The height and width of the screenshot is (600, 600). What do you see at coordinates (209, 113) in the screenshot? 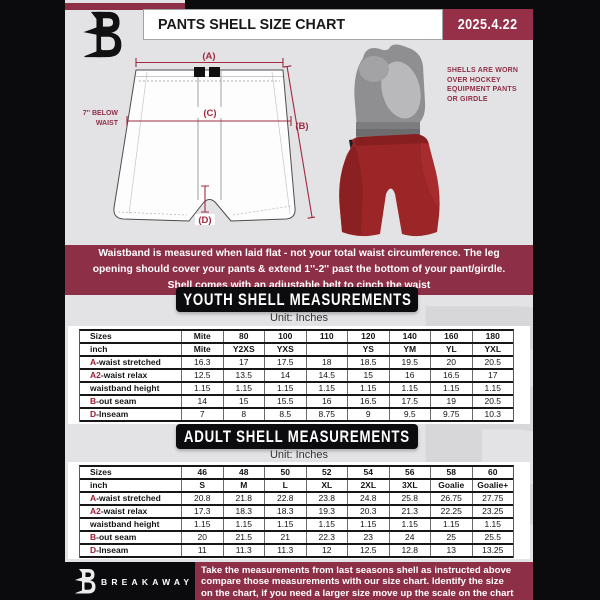
I see `label-c: (C)` at bounding box center [209, 113].